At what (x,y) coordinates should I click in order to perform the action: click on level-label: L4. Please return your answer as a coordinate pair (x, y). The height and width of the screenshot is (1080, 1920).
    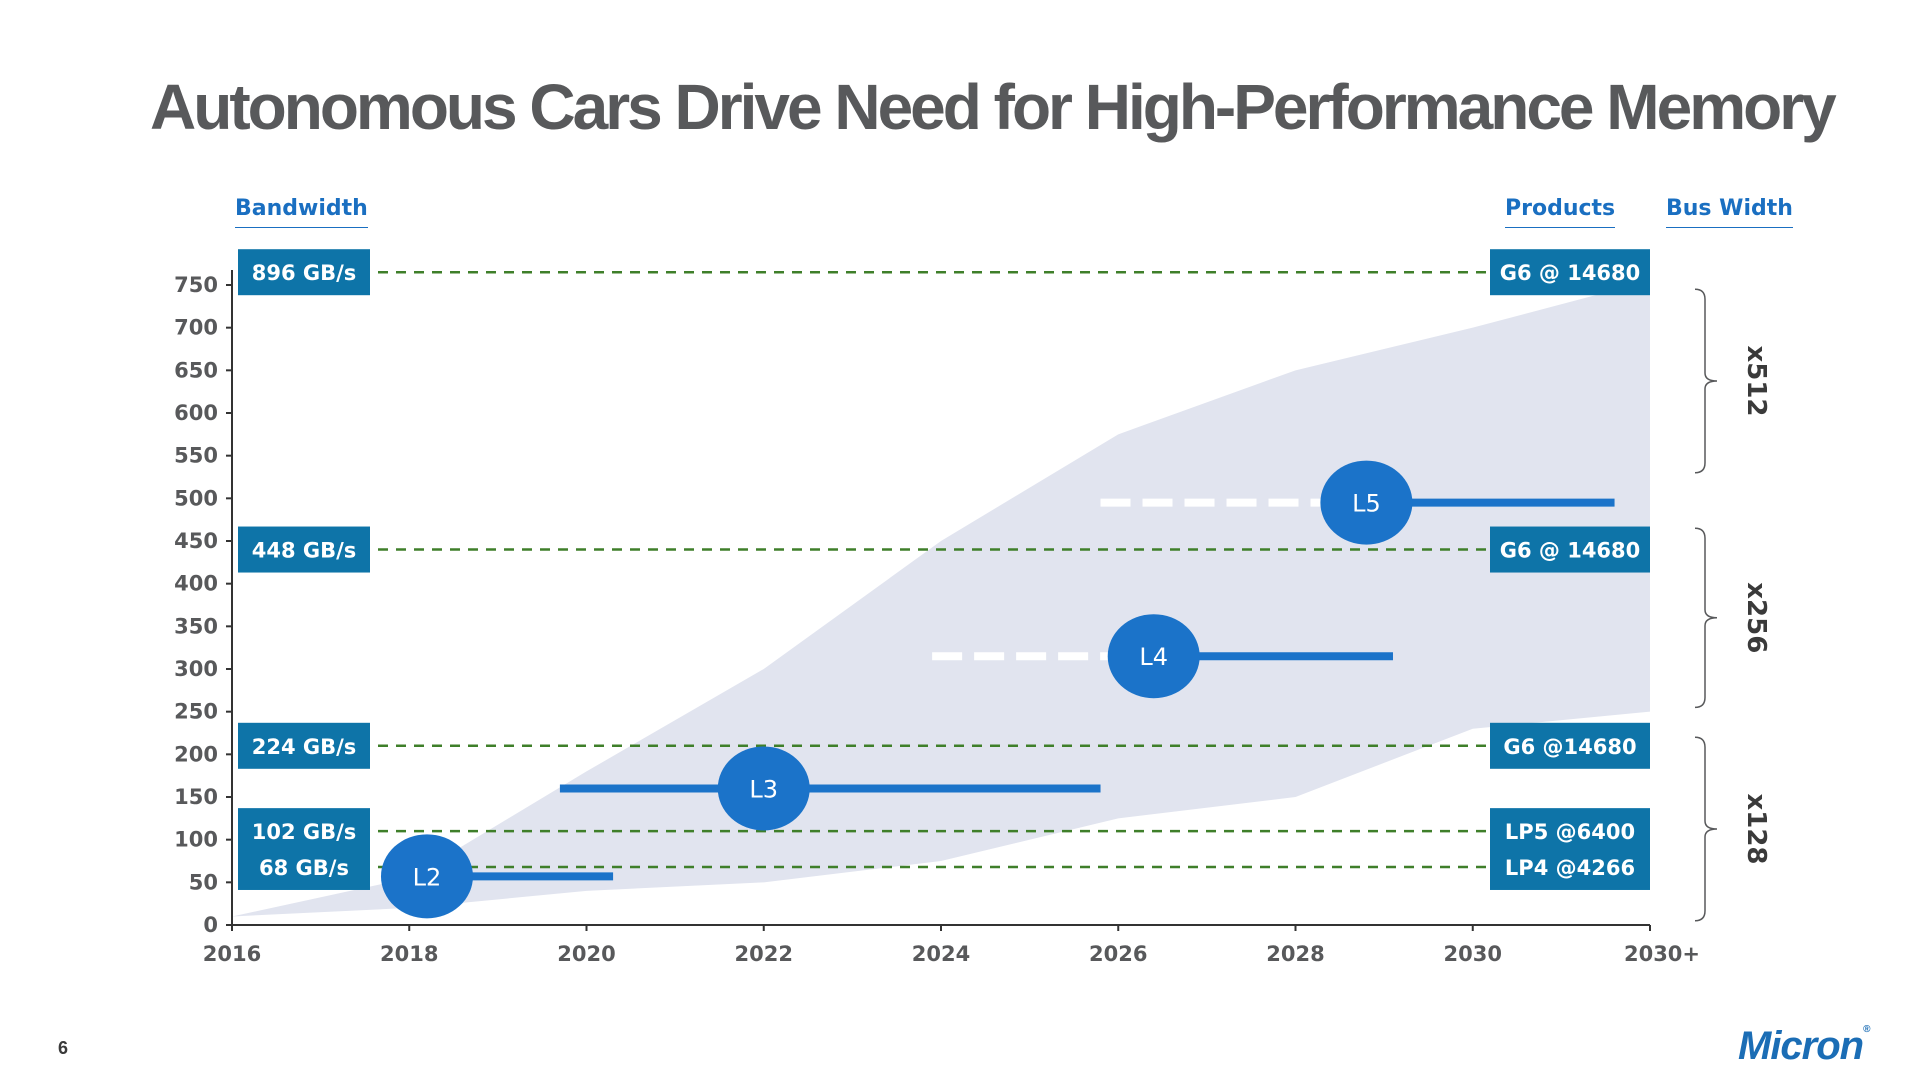
    Looking at the image, I should click on (1153, 657).